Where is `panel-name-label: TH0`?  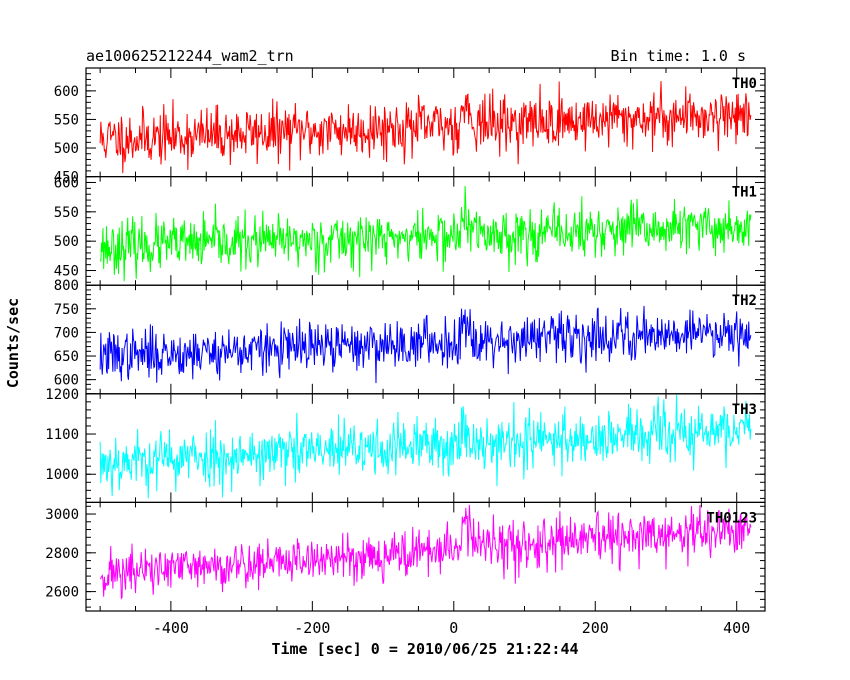
panel-name-label: TH0 is located at coordinates (744, 84).